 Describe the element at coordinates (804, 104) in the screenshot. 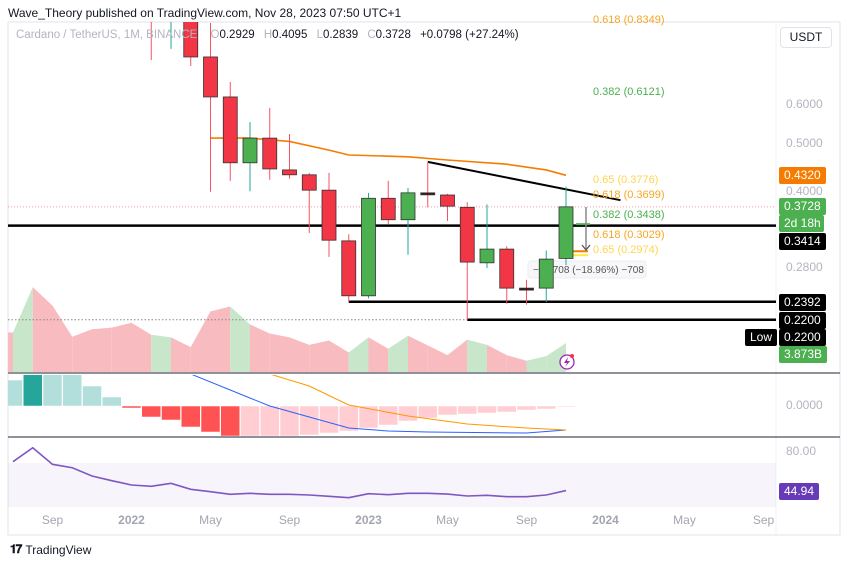

I see `price-axis-tick: 0.6000` at that location.